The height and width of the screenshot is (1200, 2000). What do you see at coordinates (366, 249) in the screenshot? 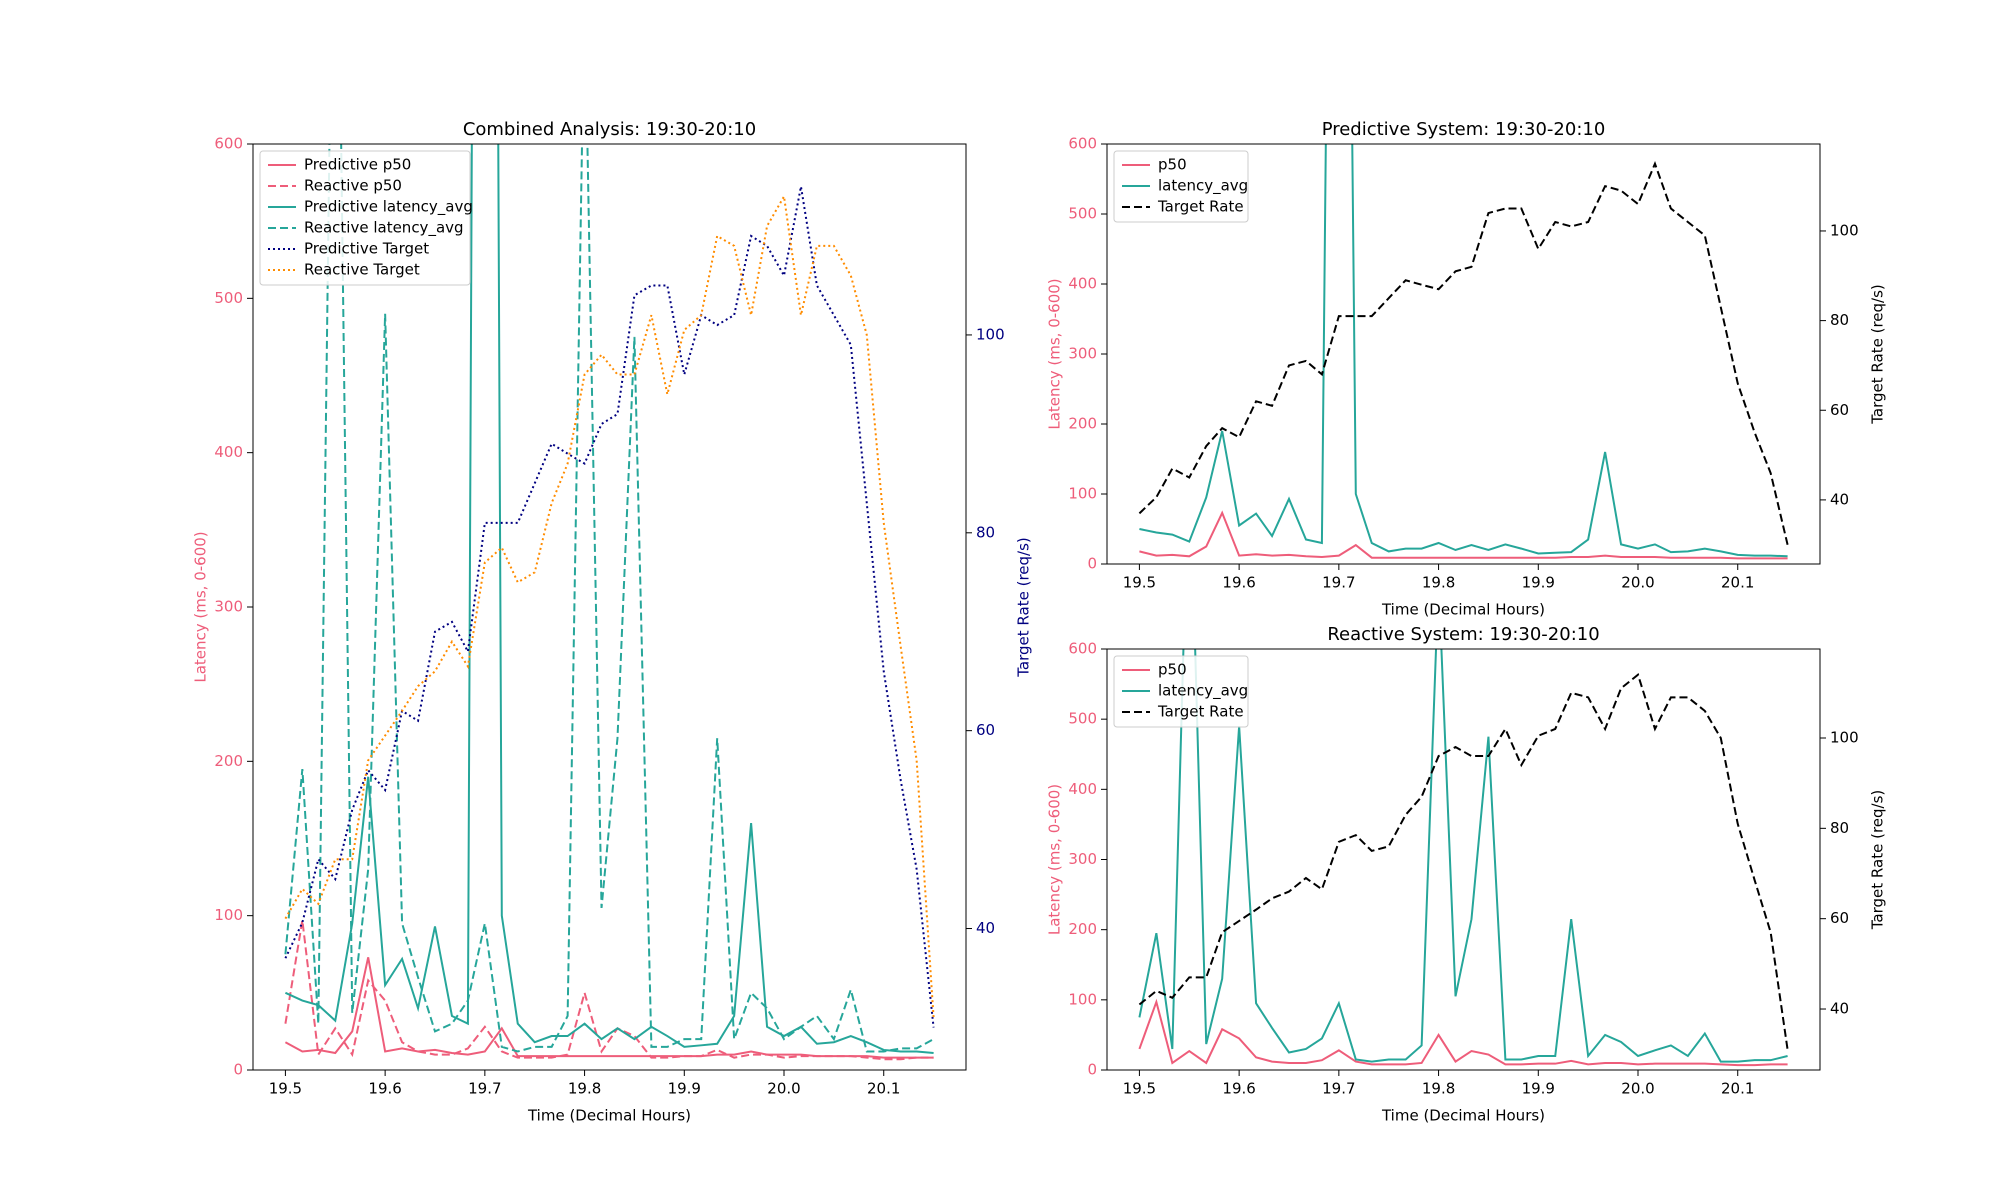
I see `legend-label: Predictive Target` at bounding box center [366, 249].